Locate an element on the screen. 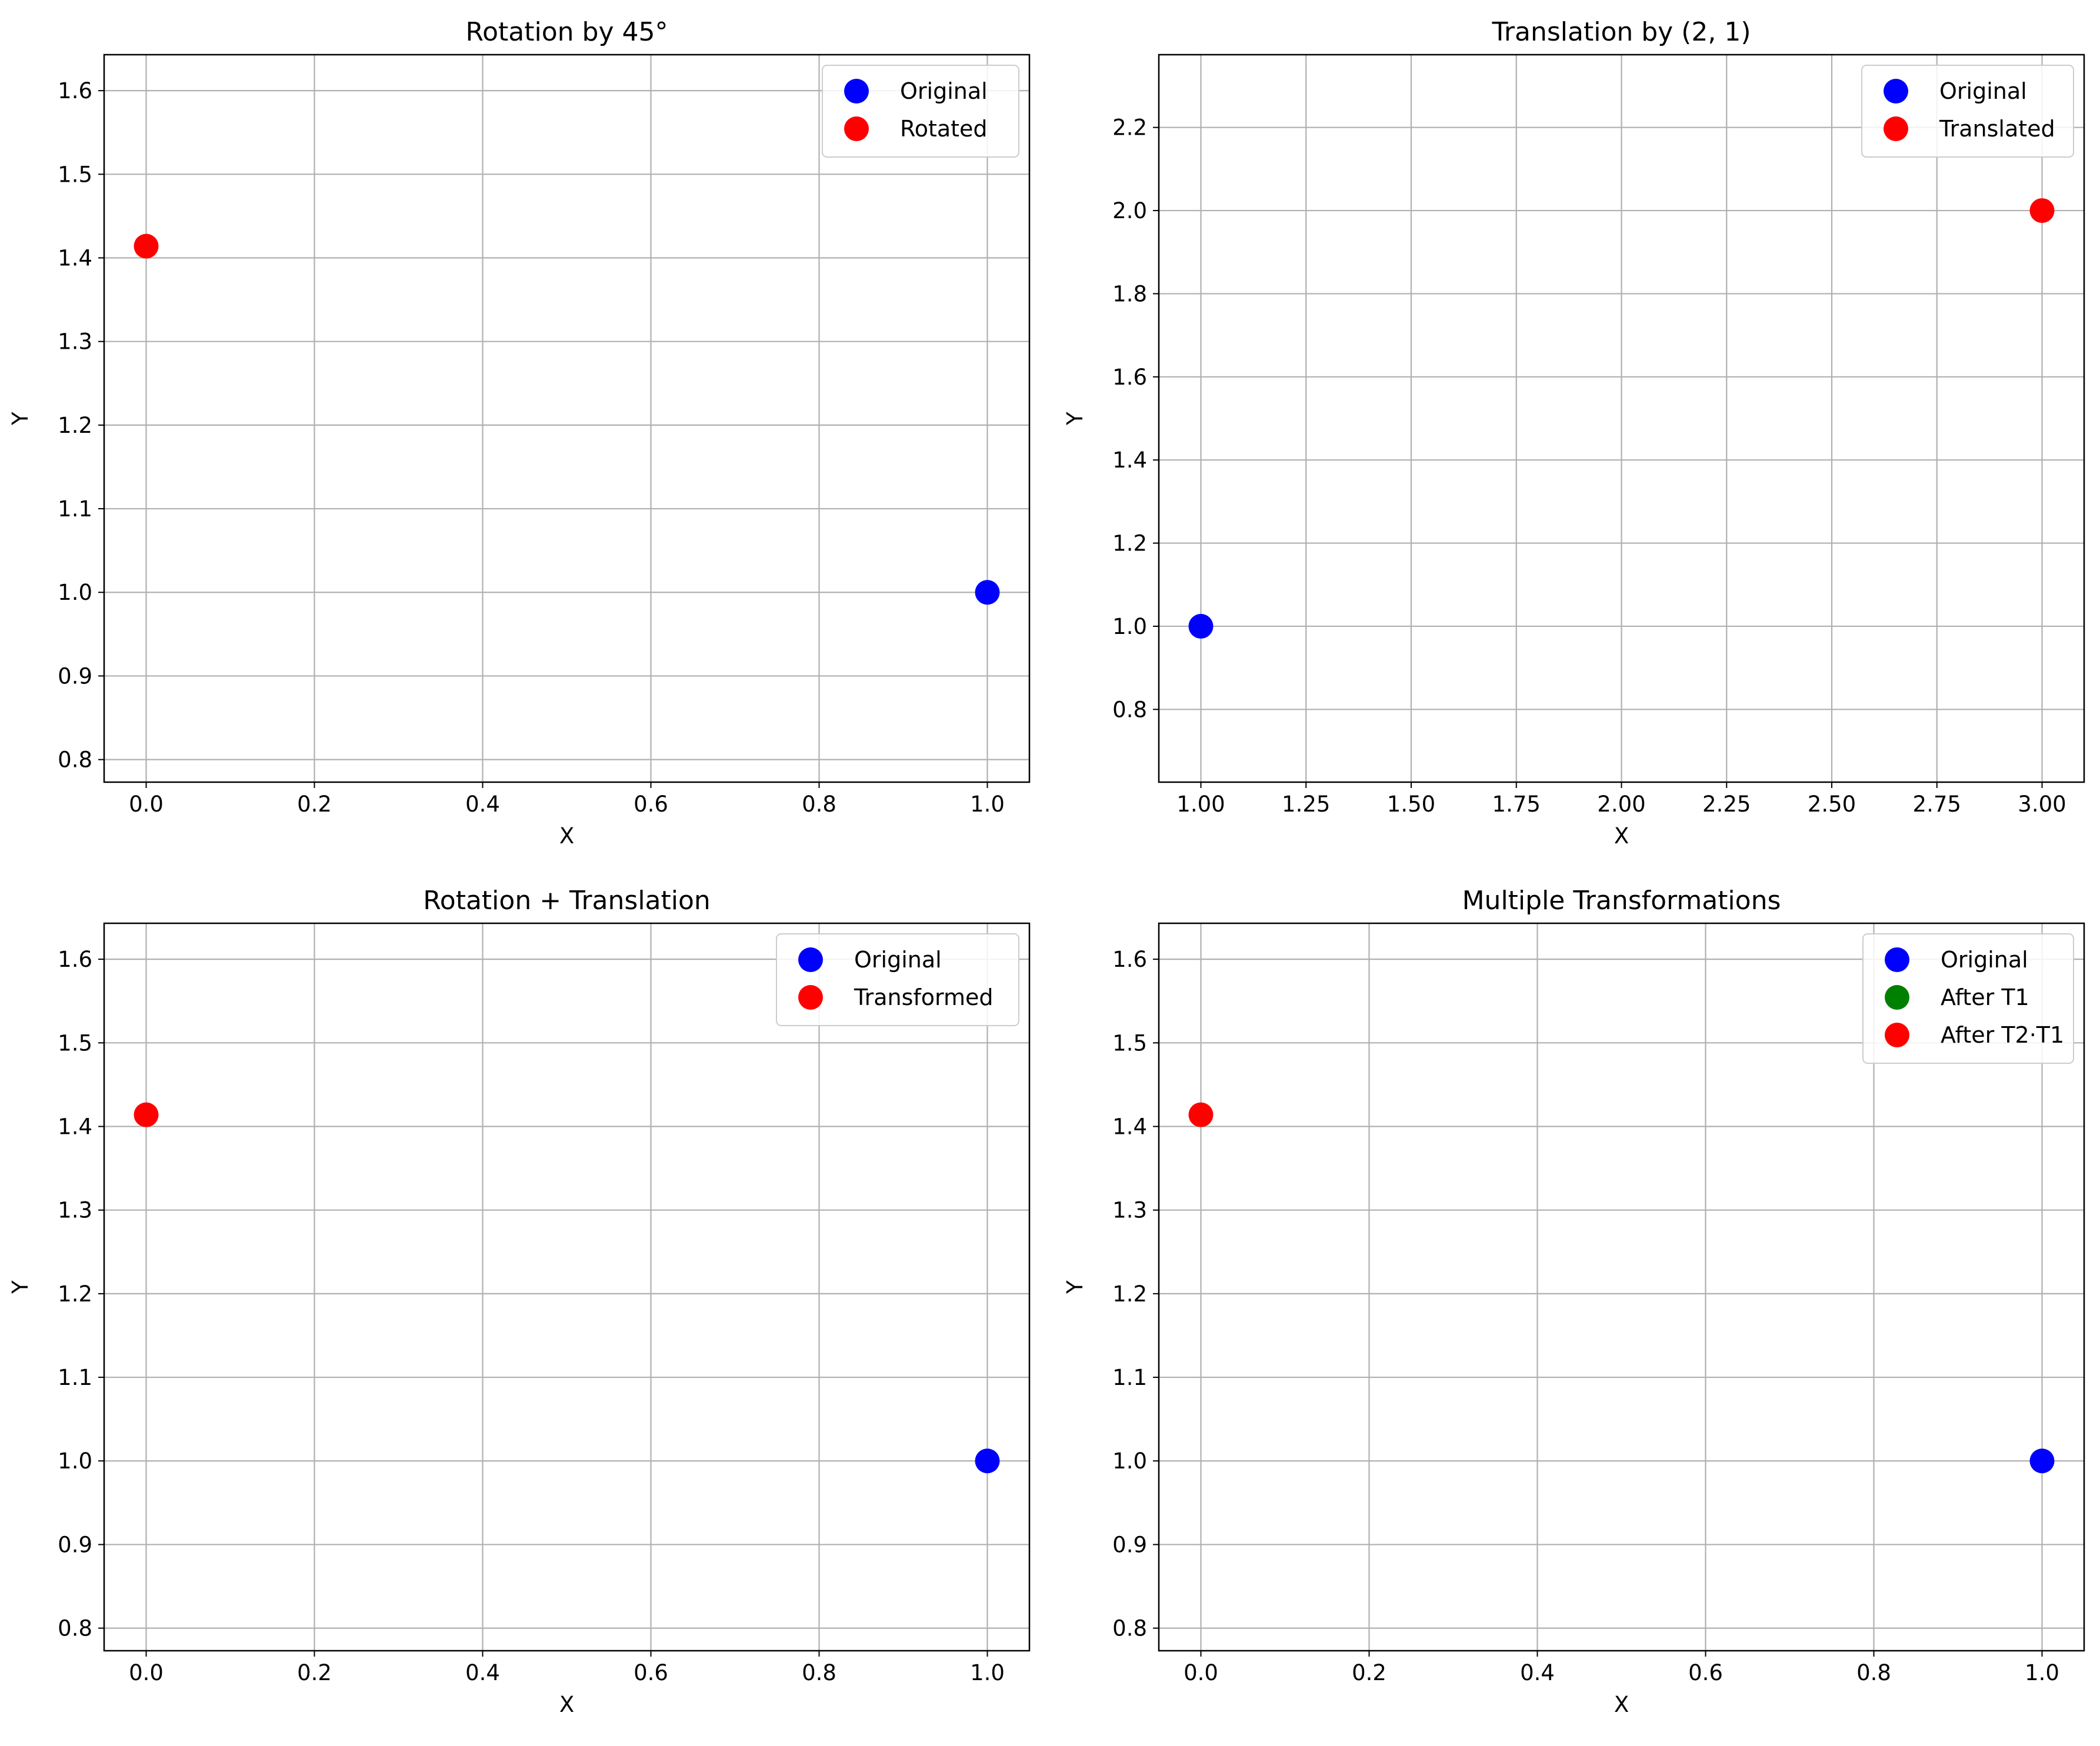 The height and width of the screenshot is (1746, 2100). y-tick-label: 2.0 is located at coordinates (1129, 210).